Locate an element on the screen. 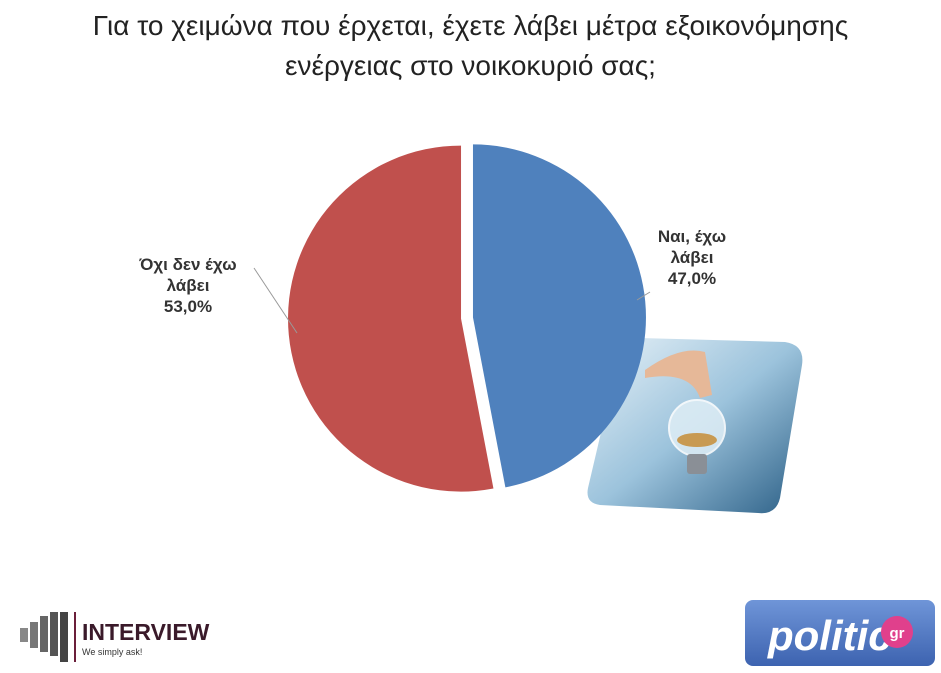  politic-logo: politic gr is located at coordinates (840, 633).